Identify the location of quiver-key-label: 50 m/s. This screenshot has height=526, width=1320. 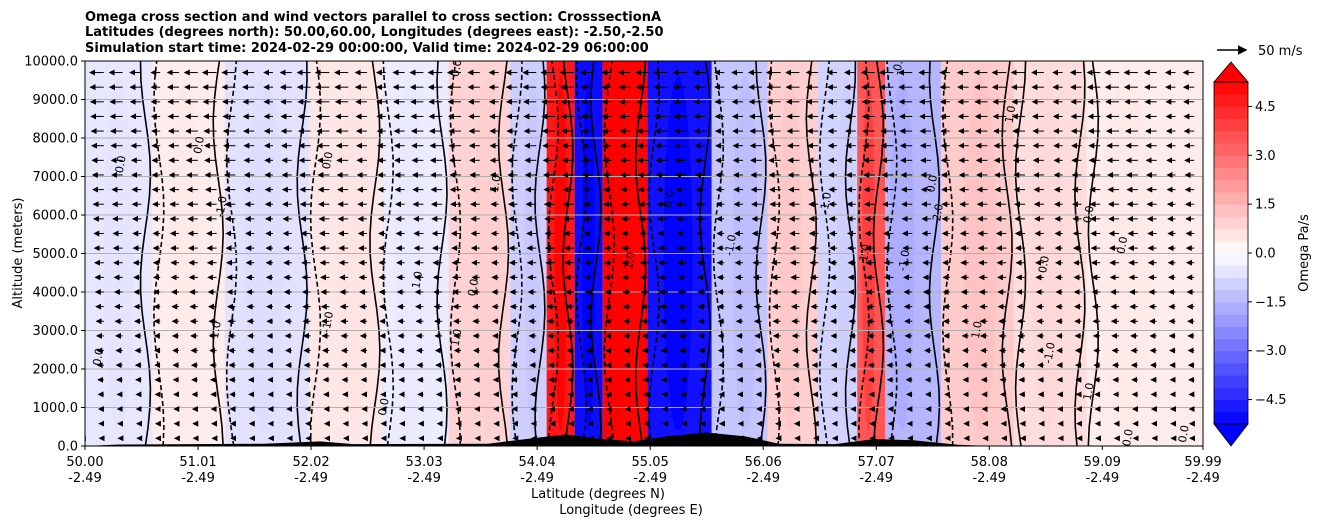
(1280, 51).